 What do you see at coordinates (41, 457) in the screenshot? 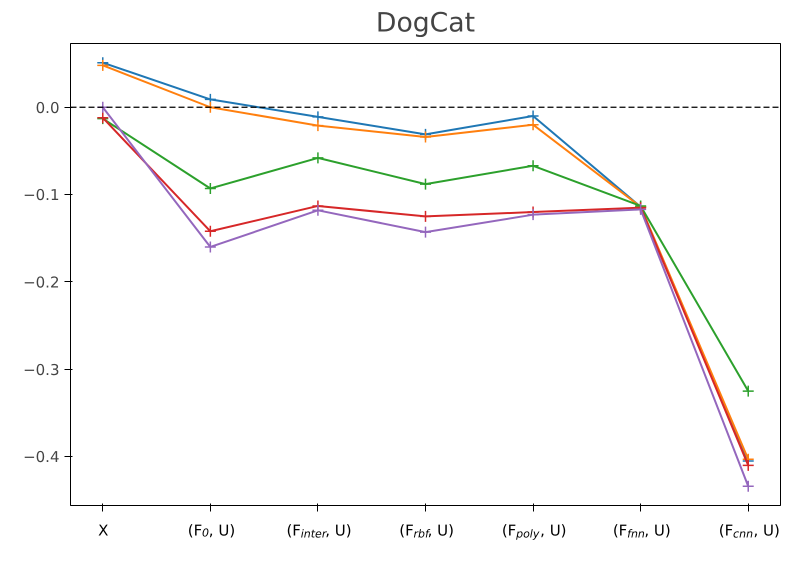
I see `y-tick-label: −0.4` at bounding box center [41, 457].